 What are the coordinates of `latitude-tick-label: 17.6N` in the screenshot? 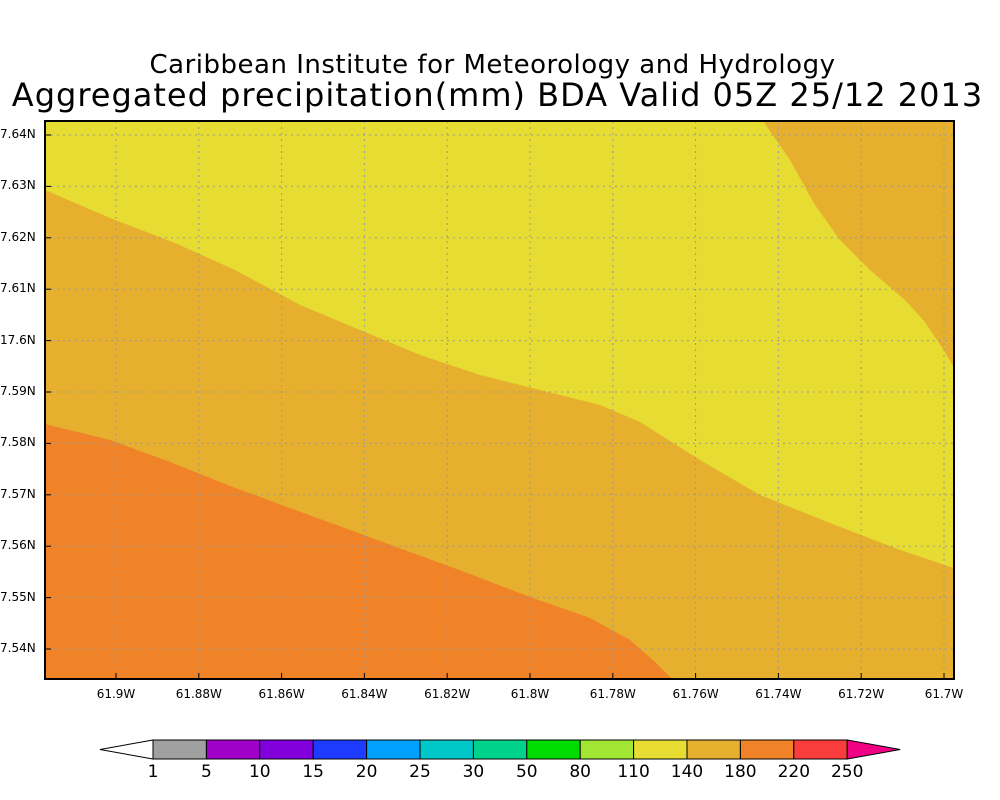 It's located at (18, 339).